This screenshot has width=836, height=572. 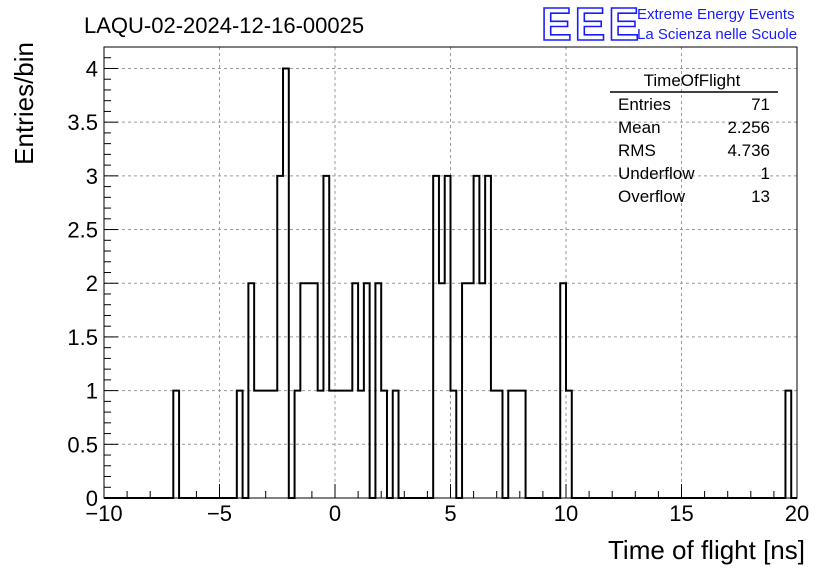 I want to click on y-tick-labels: 0 0.5 1 1.5 2 2.5 3 3.5 4, so click(x=82, y=283).